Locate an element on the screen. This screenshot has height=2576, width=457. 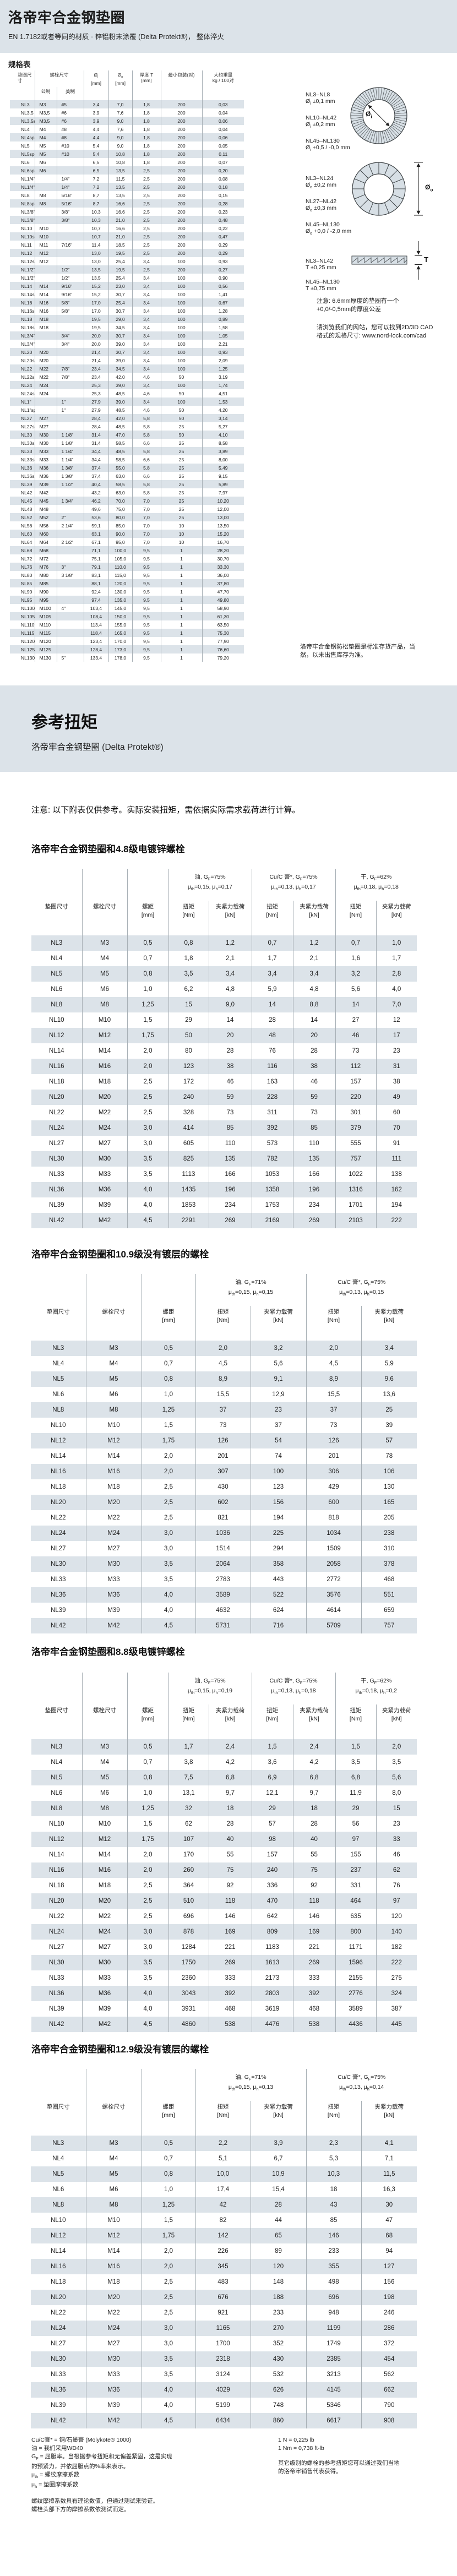
spec-cell: M27 is located at coordinates (45, 426).